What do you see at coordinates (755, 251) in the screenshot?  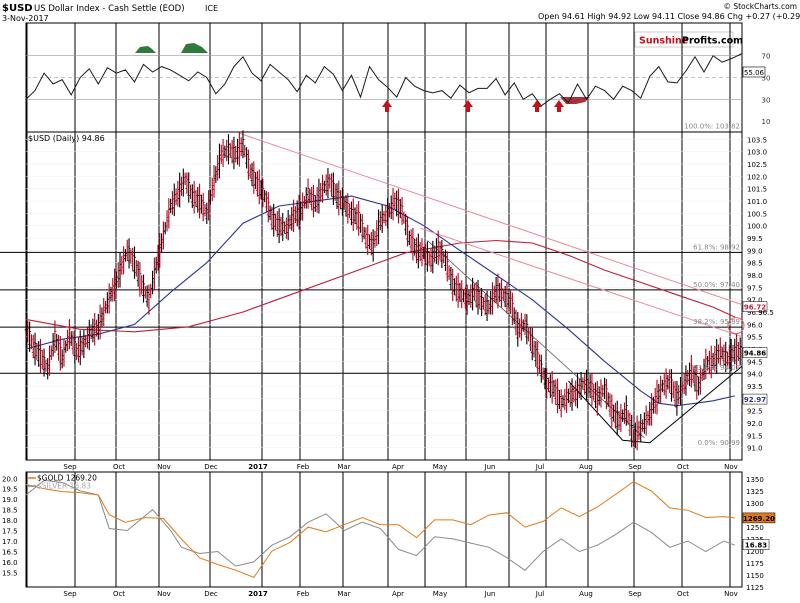 I see `price-y-tick-label: 99.0` at bounding box center [755, 251].